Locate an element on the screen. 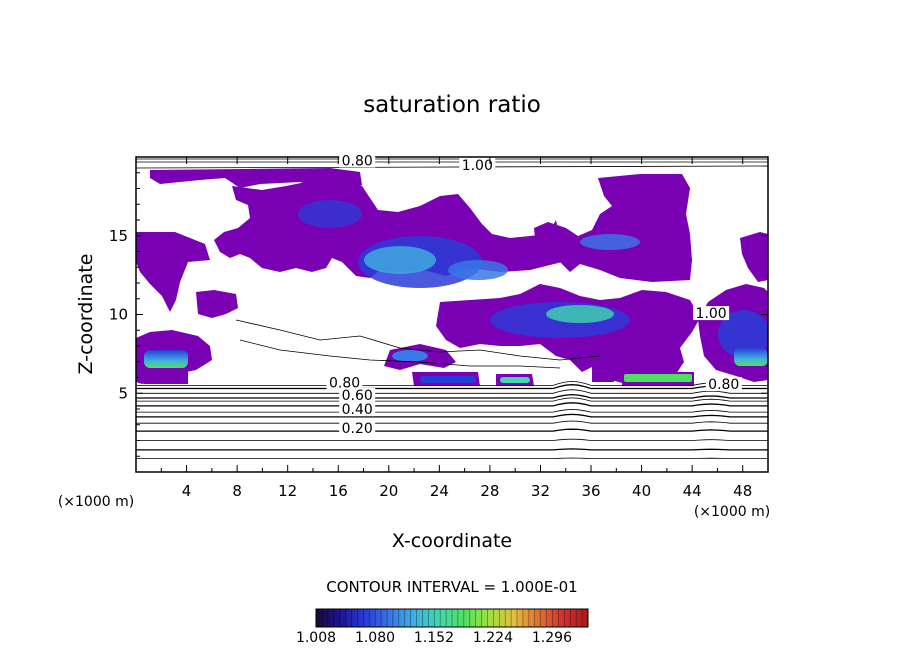 This screenshot has width=904, height=654. x-tick-label: 28 is located at coordinates (489, 491).